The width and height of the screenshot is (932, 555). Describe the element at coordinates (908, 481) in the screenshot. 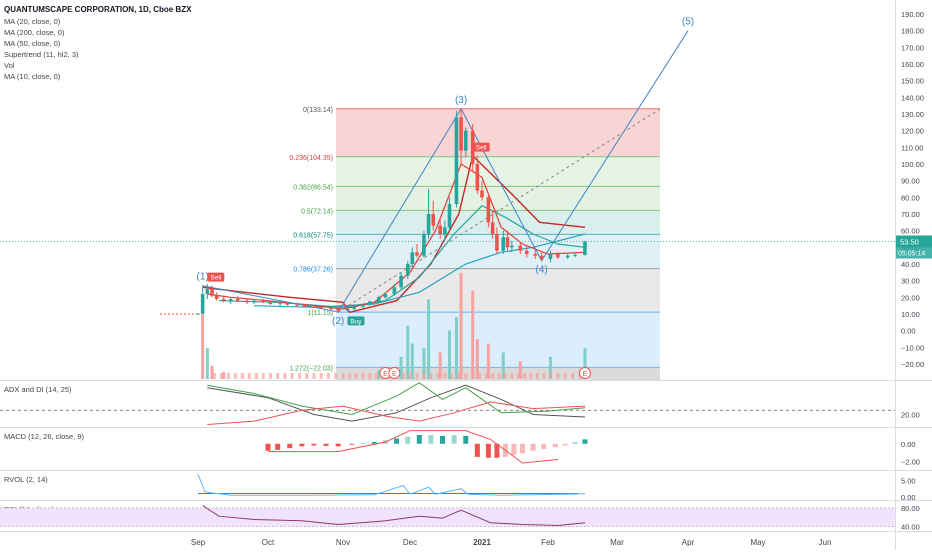

I see `panel-axis-tick: 5.00` at that location.